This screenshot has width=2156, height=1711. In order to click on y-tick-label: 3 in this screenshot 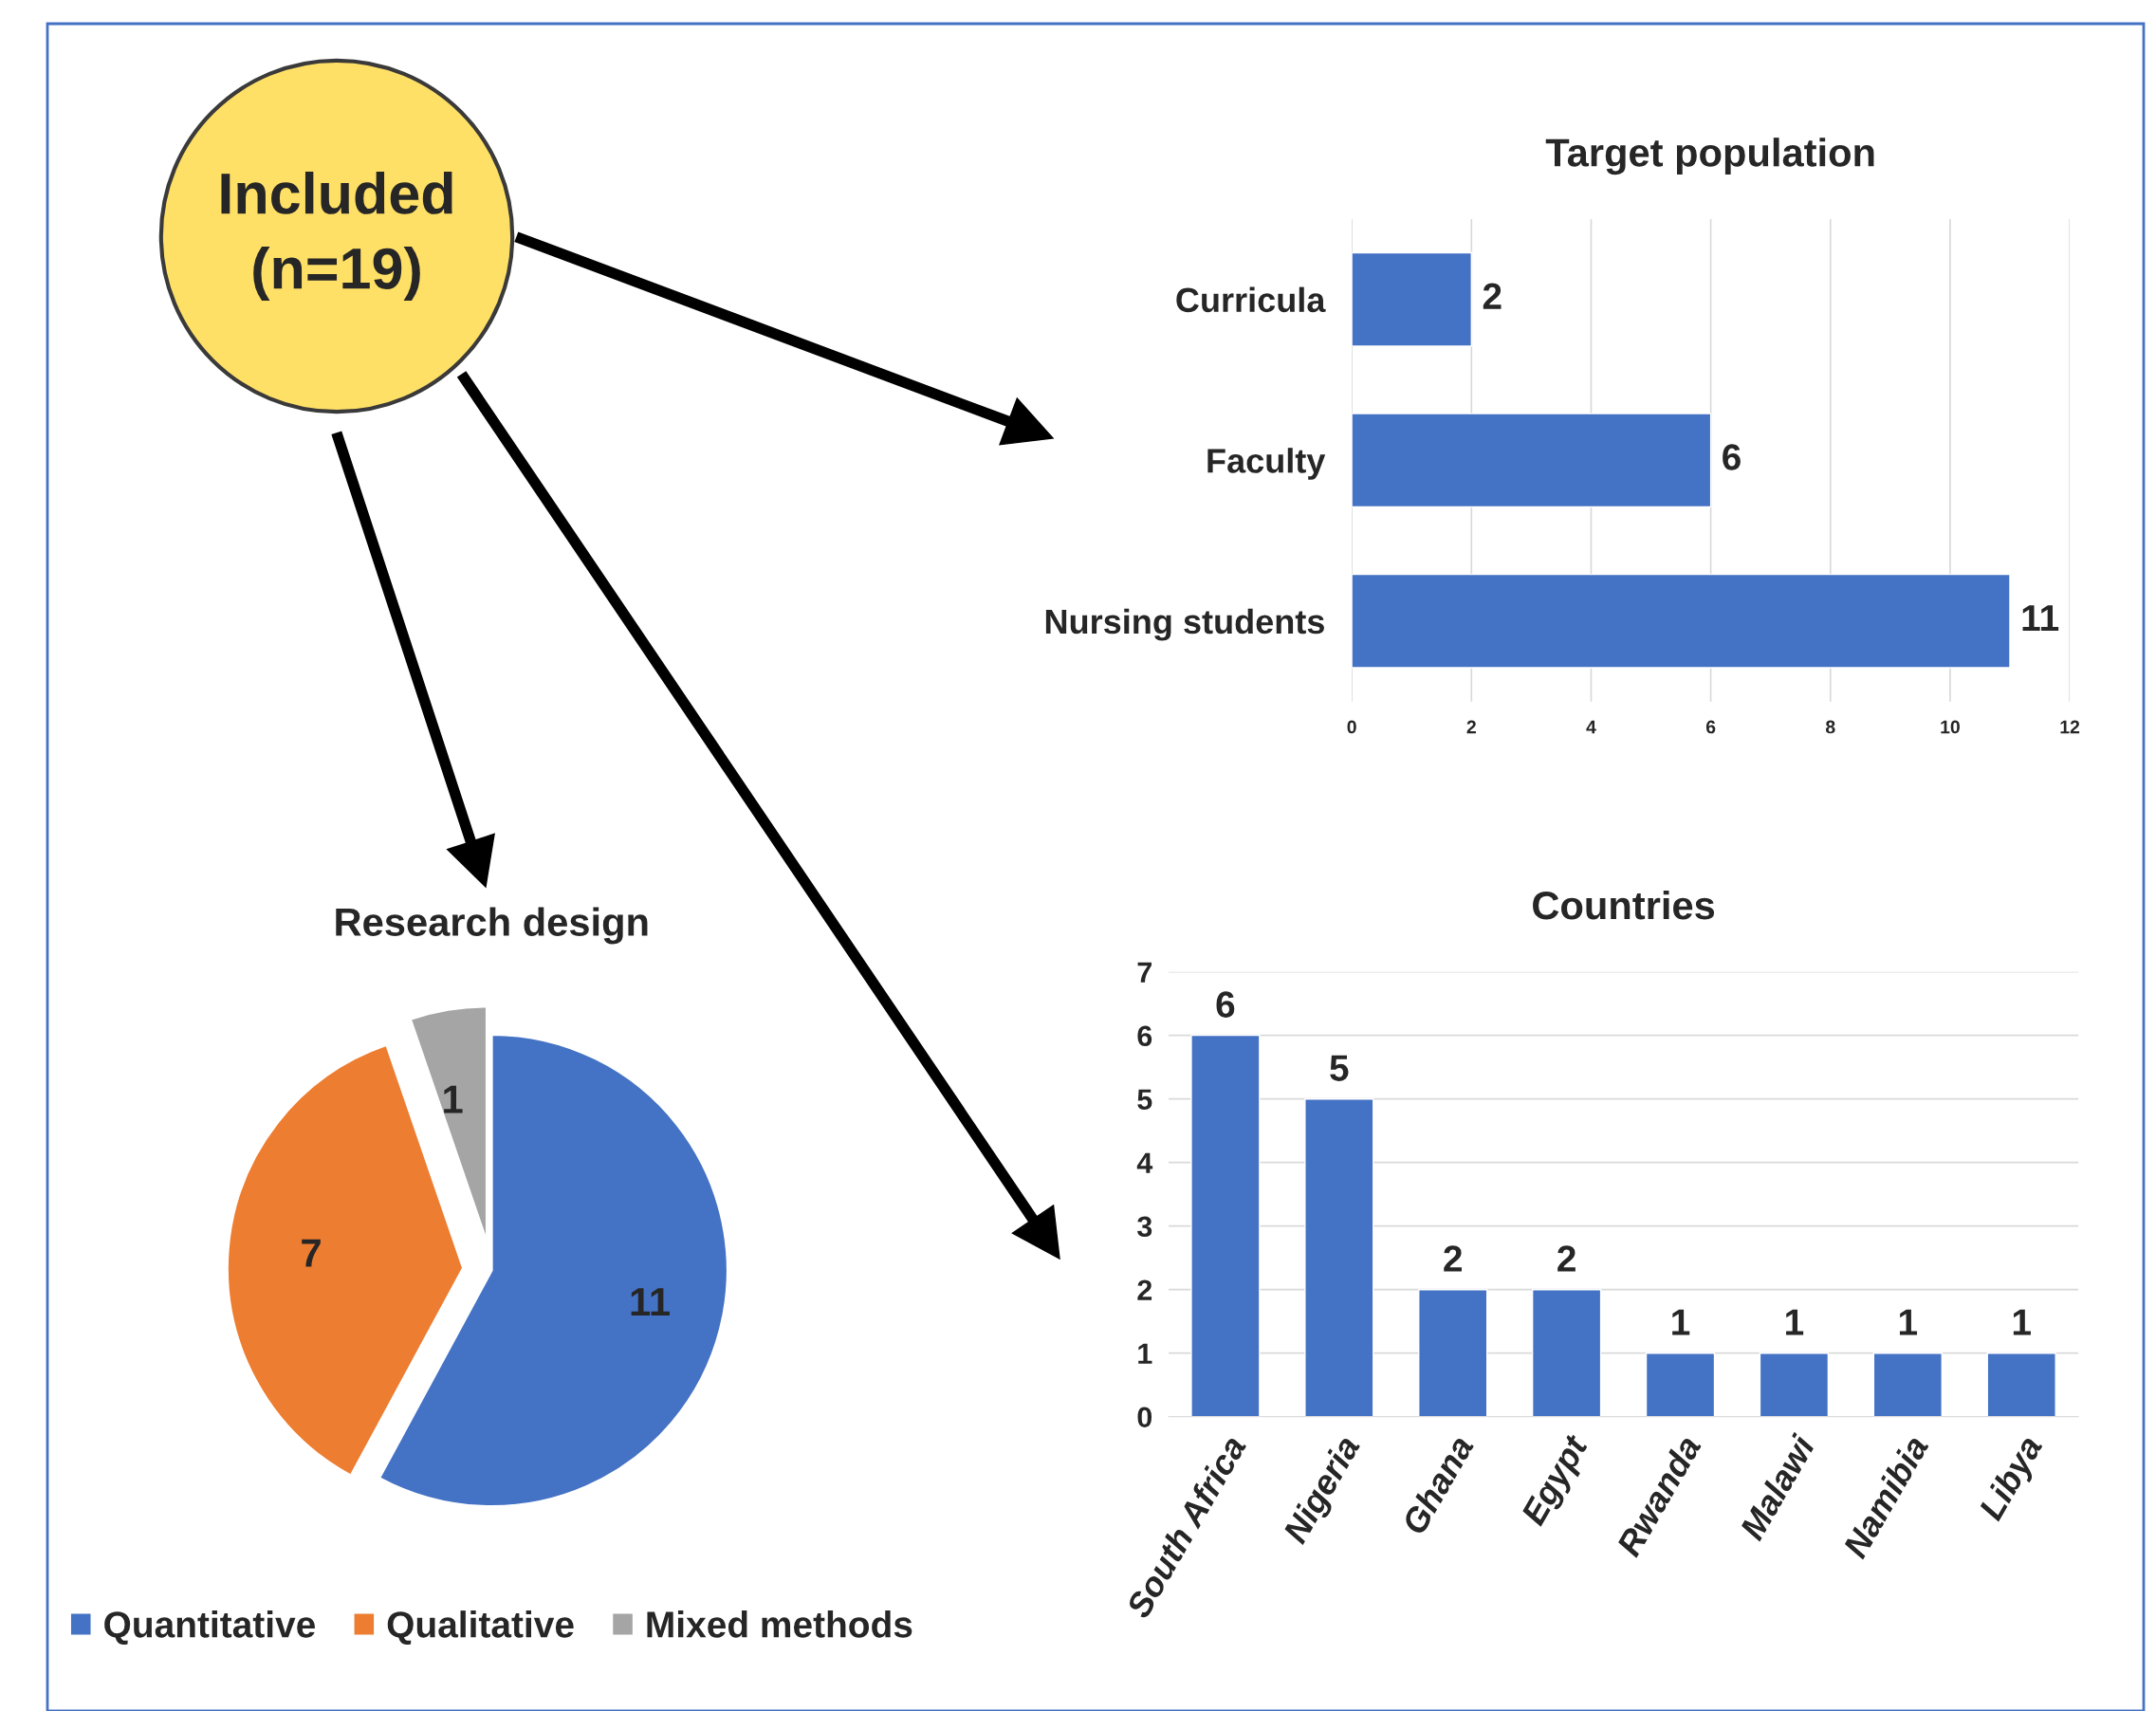, I will do `click(1144, 1227)`.